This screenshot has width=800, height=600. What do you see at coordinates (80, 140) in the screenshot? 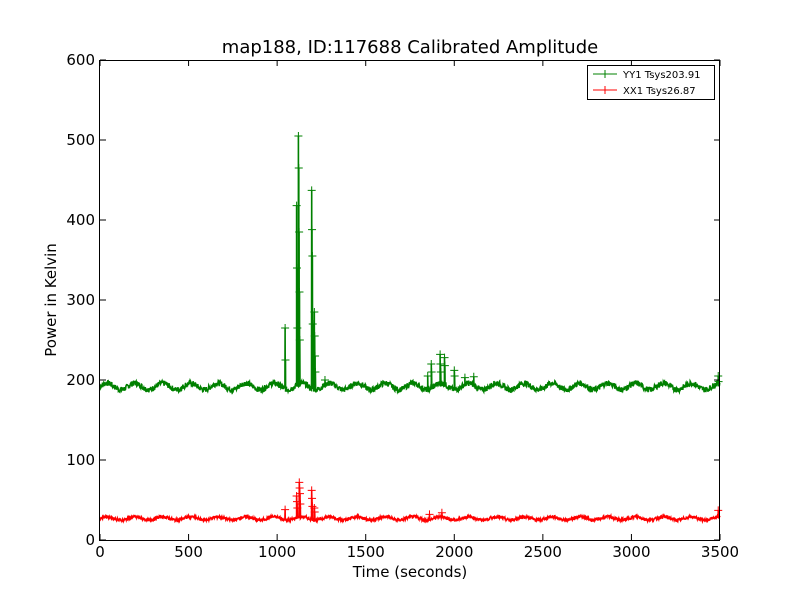
I see `y-tick-label: 500` at bounding box center [80, 140].